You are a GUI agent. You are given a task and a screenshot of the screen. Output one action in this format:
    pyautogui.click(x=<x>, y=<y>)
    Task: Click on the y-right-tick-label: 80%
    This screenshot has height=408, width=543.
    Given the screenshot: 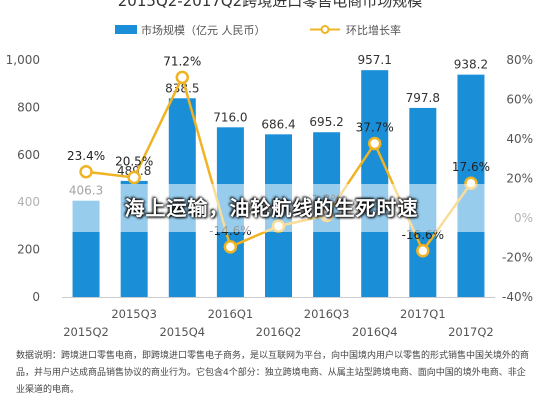 What is the action you would take?
    pyautogui.click(x=519, y=60)
    